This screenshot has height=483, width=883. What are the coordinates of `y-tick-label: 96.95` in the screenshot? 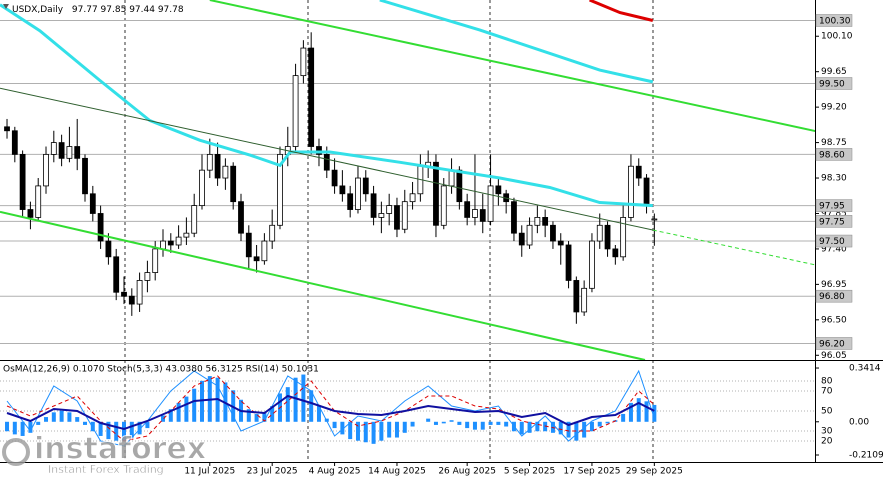 It's located at (834, 285).